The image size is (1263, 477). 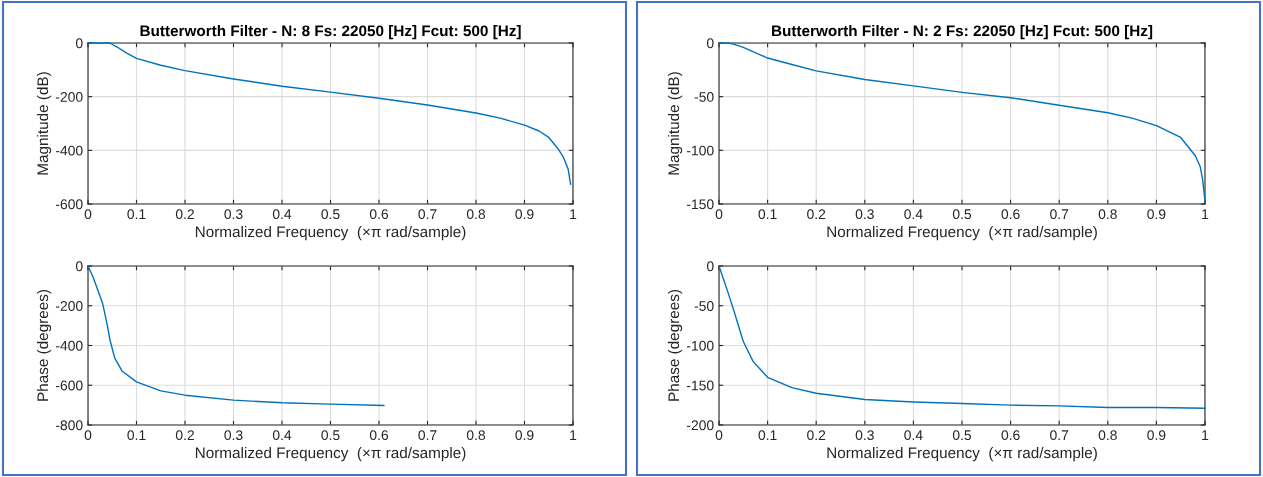 What do you see at coordinates (330, 32) in the screenshot?
I see `chart-title: Butterworth Filter - N: 8 Fs: 22050 [Hz] Fcut: 500 [Hz]` at bounding box center [330, 32].